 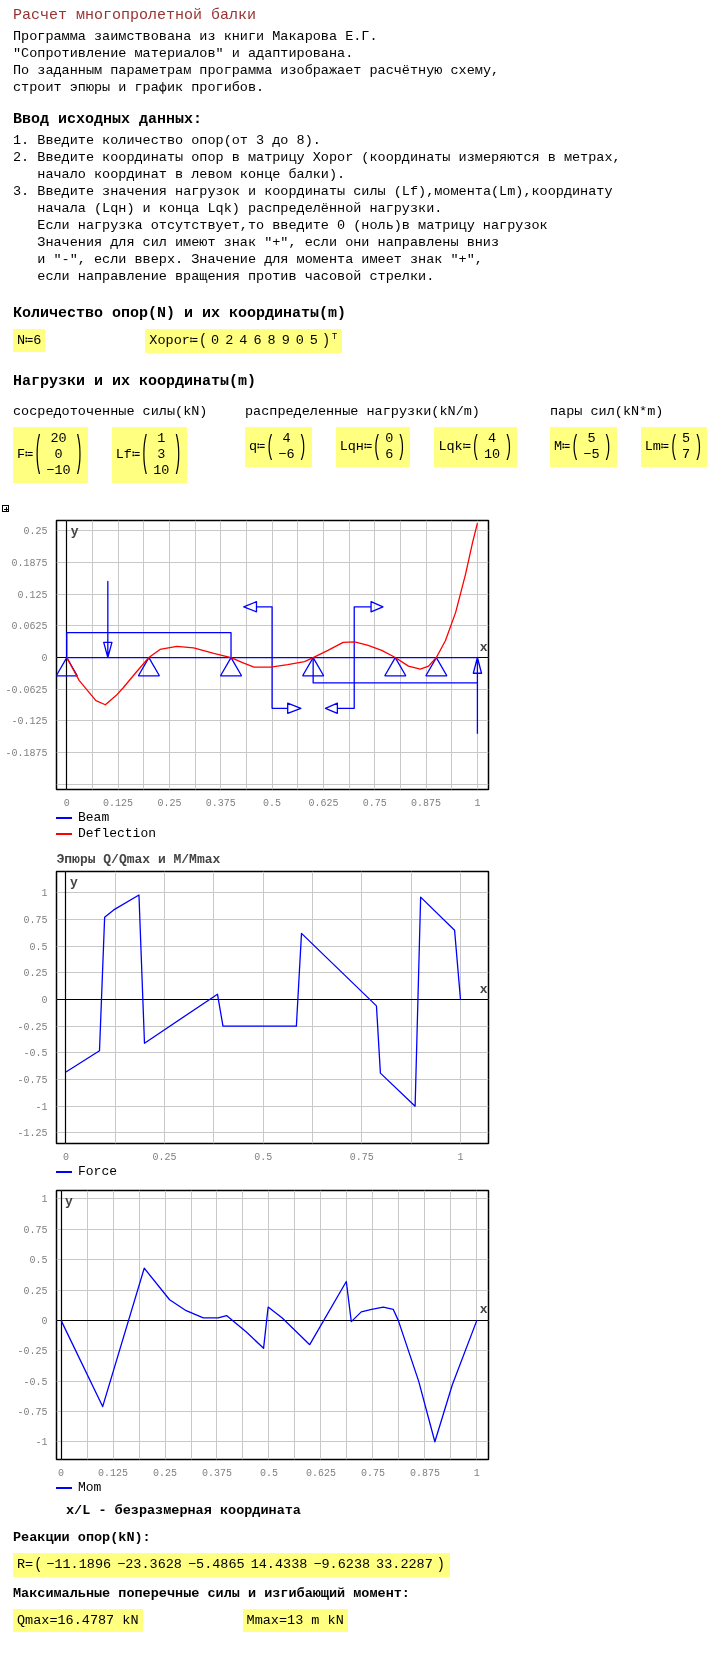 I want to click on y-tick-label: -0.0625, so click(x=26, y=690).